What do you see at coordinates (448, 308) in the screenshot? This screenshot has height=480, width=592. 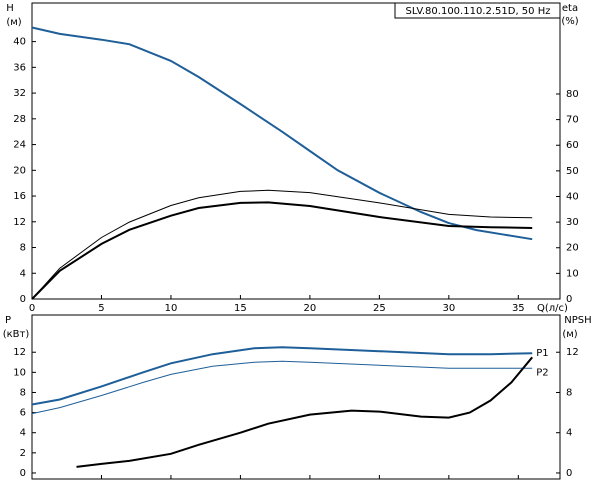 I see `x-tick-label: 30` at bounding box center [448, 308].